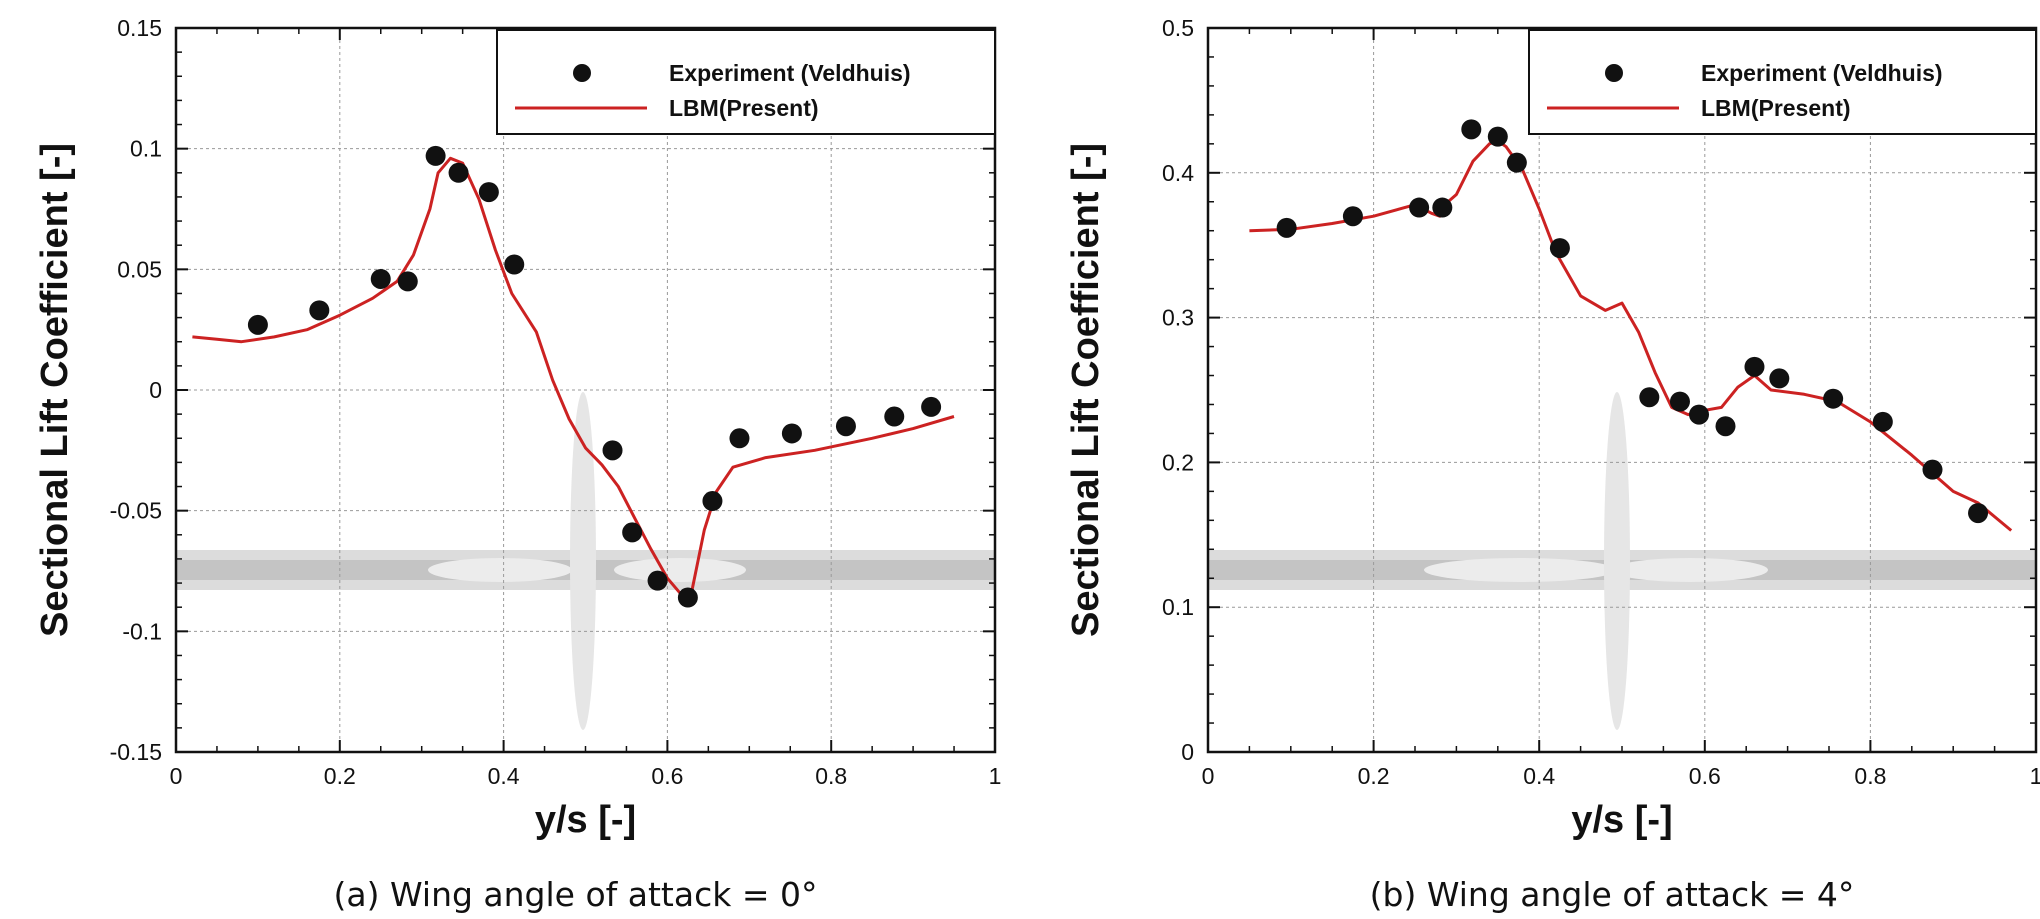 This screenshot has width=2040, height=919. Describe the element at coordinates (576, 894) in the screenshot. I see `panel-caption: (a) Wing angle of attack = 0°` at that location.